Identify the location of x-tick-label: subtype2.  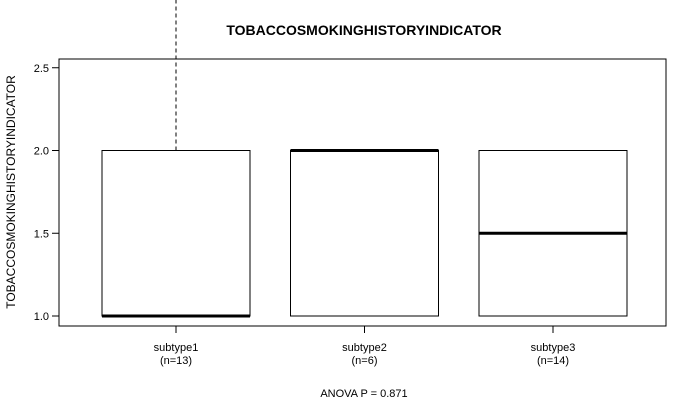
(364, 348).